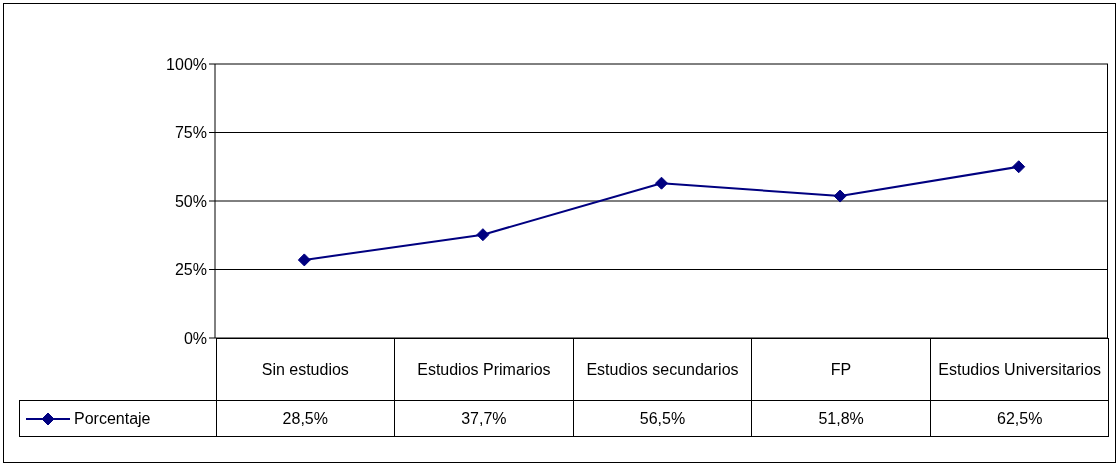 The image size is (1119, 467). I want to click on y-tick-label: 75%, so click(190, 133).